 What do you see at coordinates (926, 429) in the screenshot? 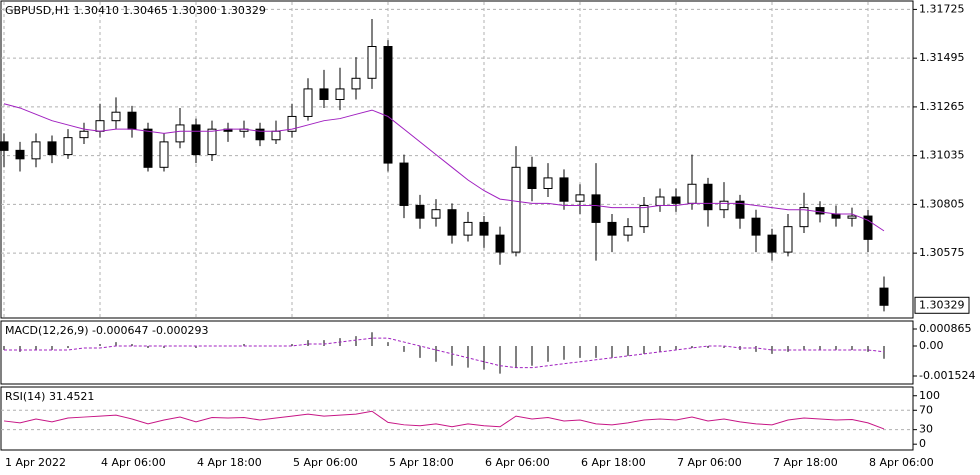
I see `y-tick-label: 30` at bounding box center [926, 429].